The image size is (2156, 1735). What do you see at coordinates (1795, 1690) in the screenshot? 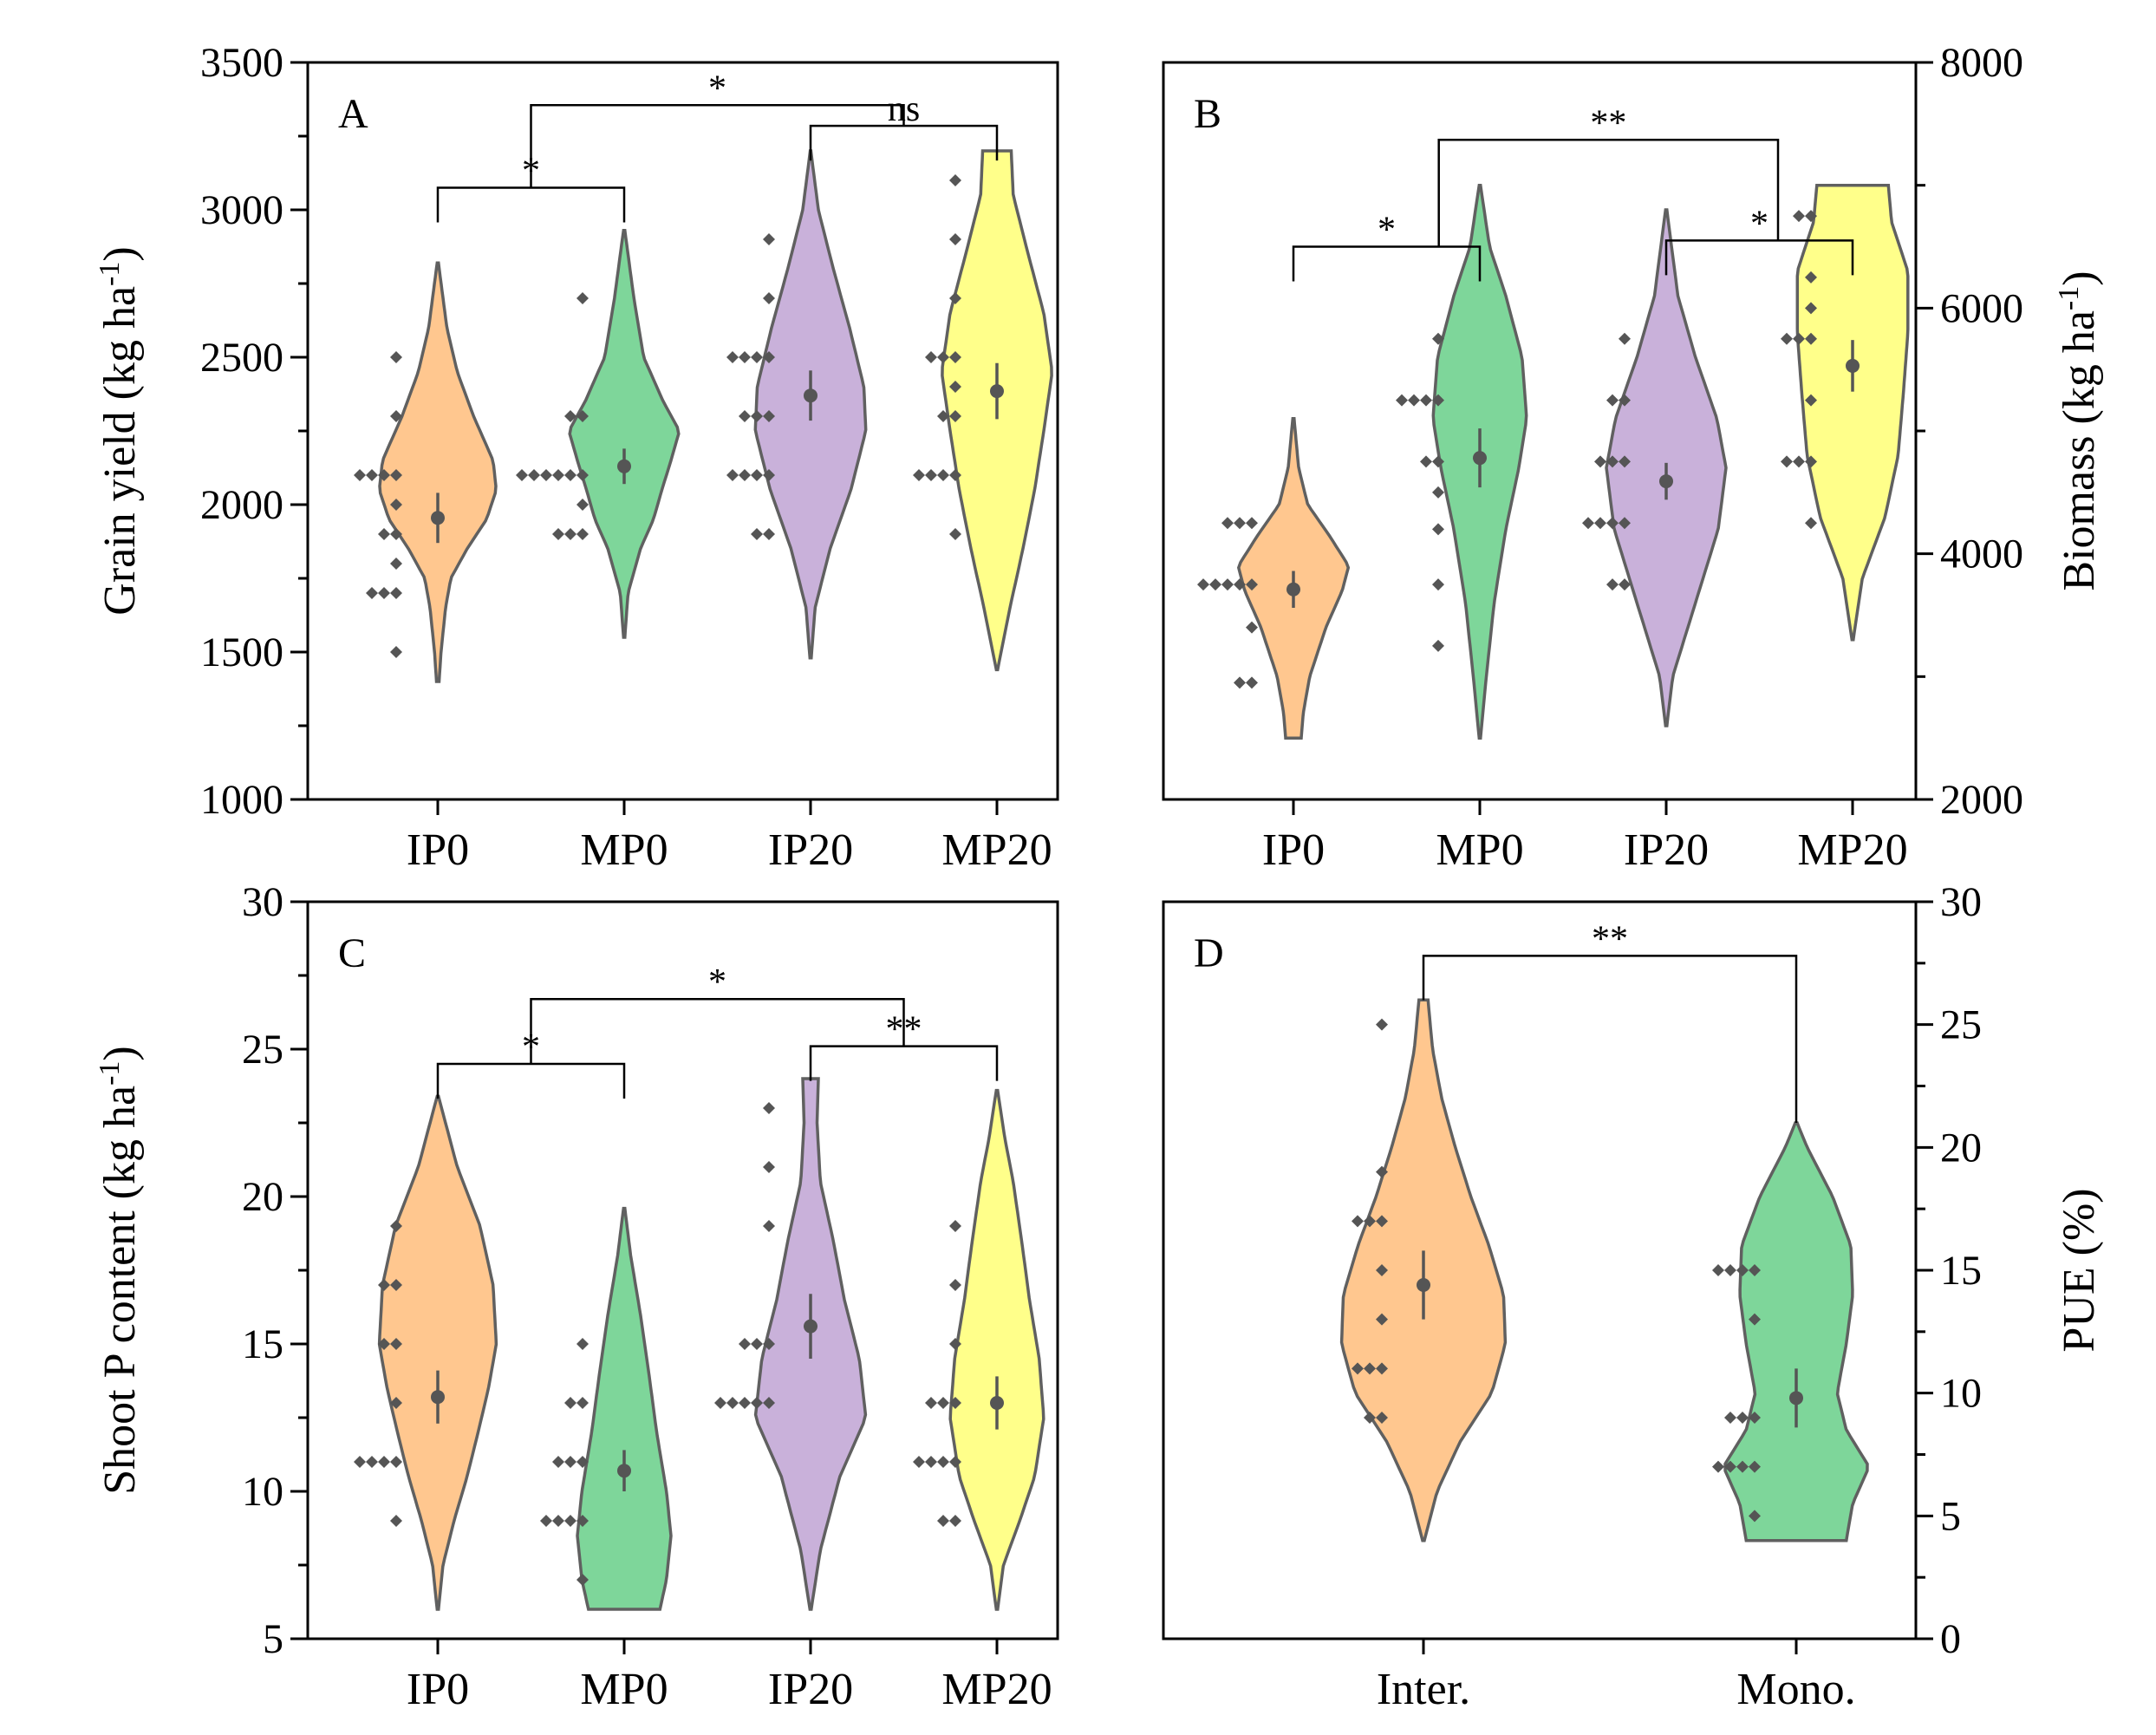
I see `x-tick-label: Mono.` at bounding box center [1795, 1690].